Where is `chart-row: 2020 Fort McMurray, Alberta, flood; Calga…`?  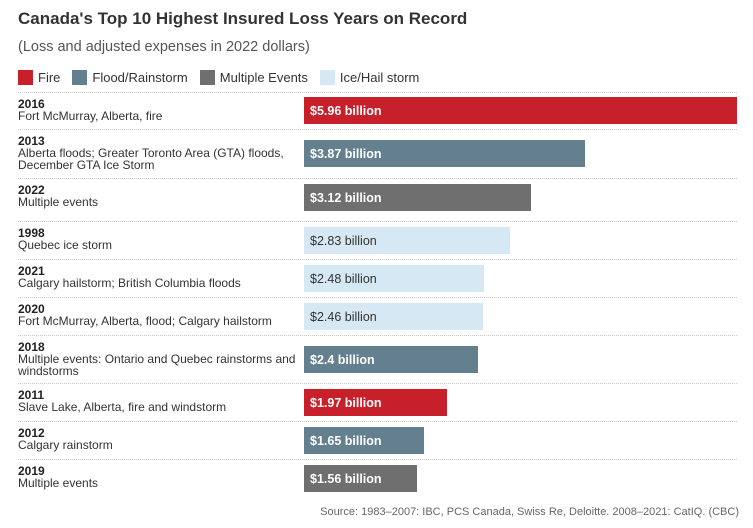
chart-row: 2020 Fort McMurray, Alberta, flood; Calga… is located at coordinates (377, 316).